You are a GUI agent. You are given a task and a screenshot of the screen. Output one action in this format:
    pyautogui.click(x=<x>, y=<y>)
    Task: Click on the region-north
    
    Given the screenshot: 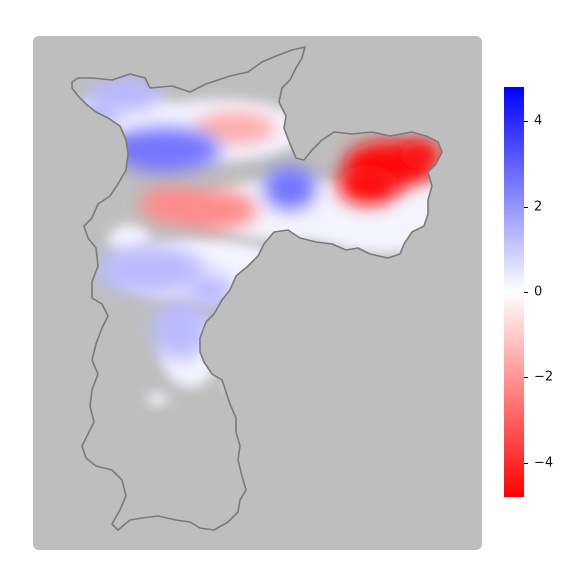 What is the action you would take?
    pyautogui.click(x=235, y=128)
    